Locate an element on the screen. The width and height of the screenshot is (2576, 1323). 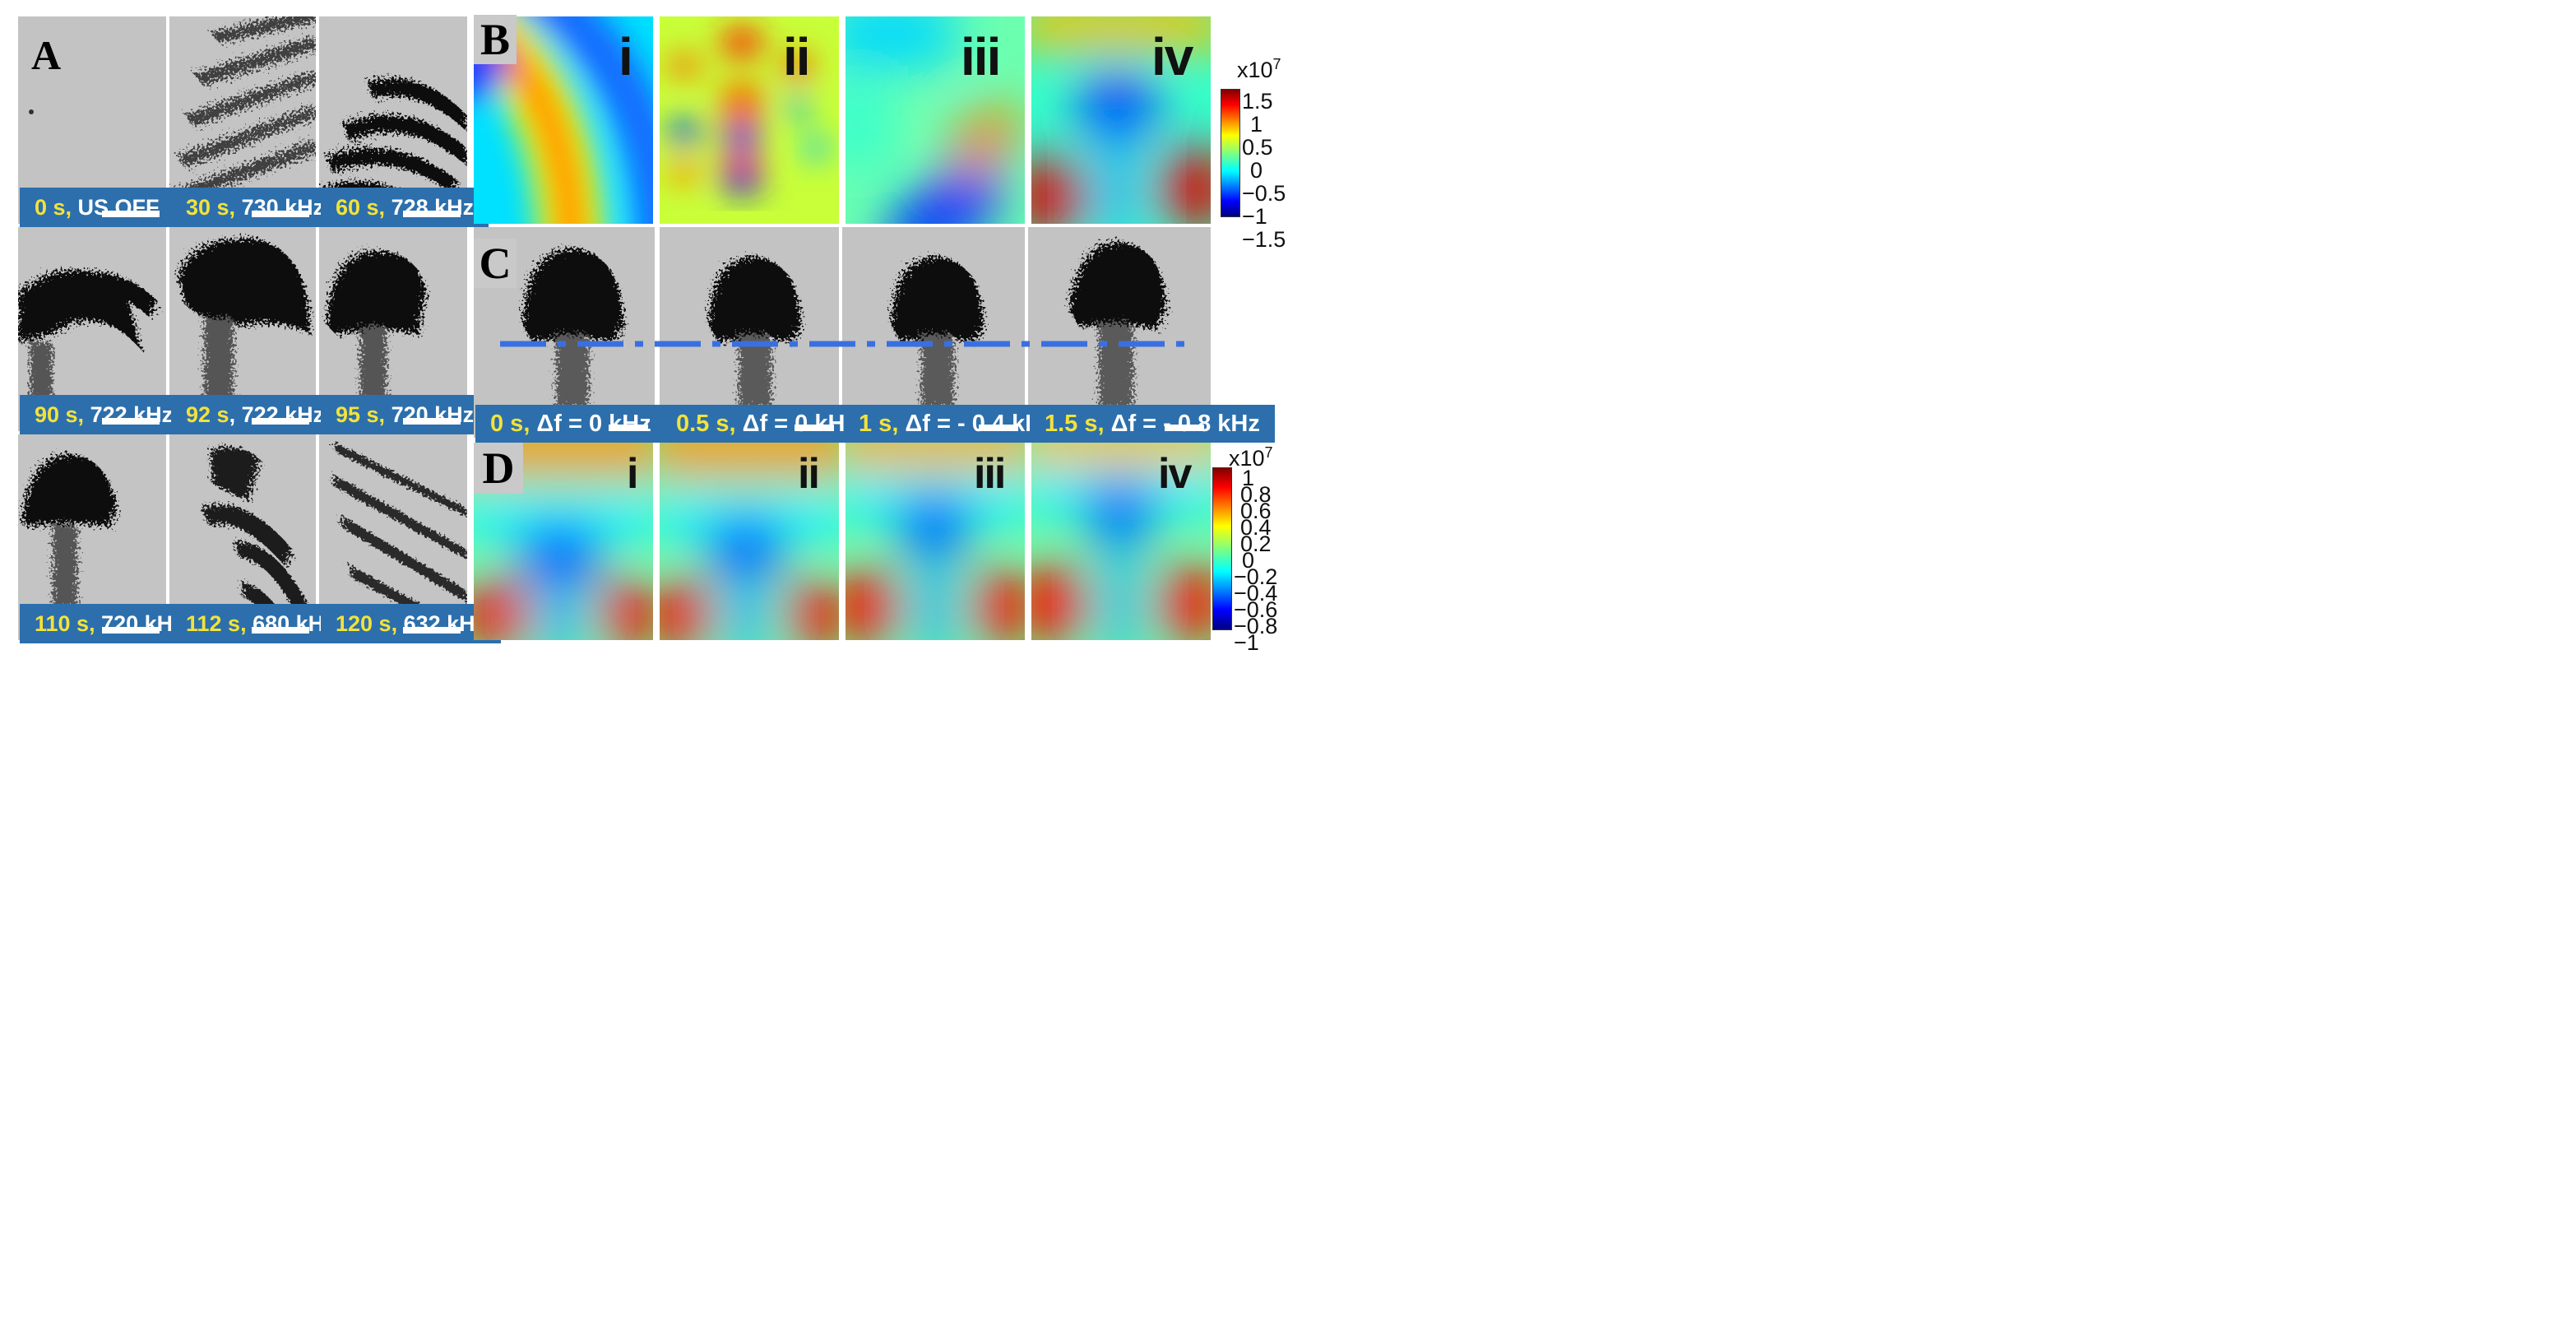
panel-b-colorbar-tick: 1.5 is located at coordinates (1258, 101).